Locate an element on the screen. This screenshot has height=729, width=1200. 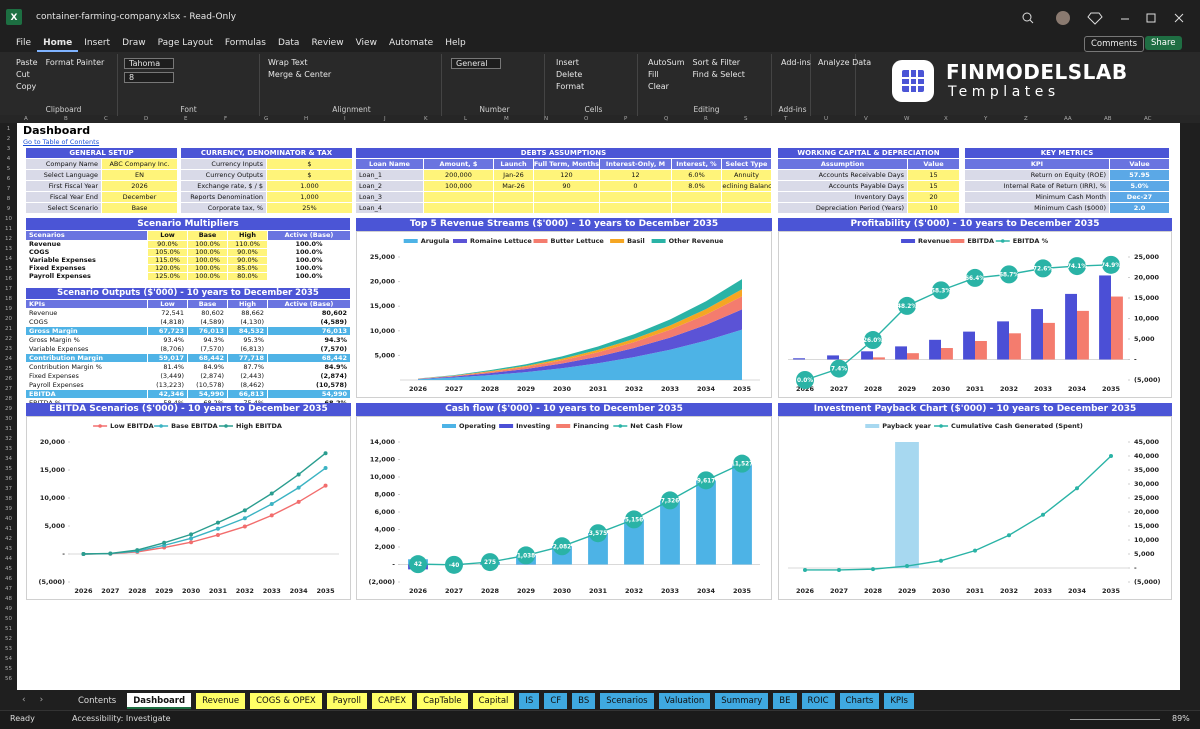
data-label: 74.9% is located at coordinates (1111, 266).